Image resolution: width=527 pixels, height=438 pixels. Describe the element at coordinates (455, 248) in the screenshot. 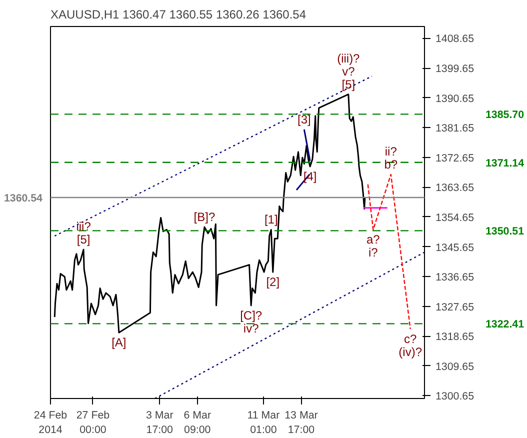

I see `y-tick-label: 1345.65` at that location.